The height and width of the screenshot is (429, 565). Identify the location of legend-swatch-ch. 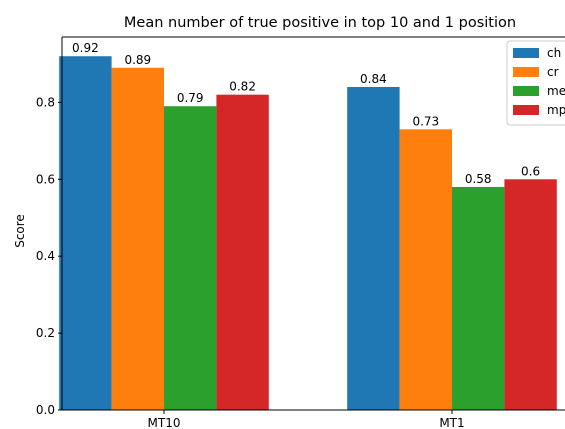
(526, 53).